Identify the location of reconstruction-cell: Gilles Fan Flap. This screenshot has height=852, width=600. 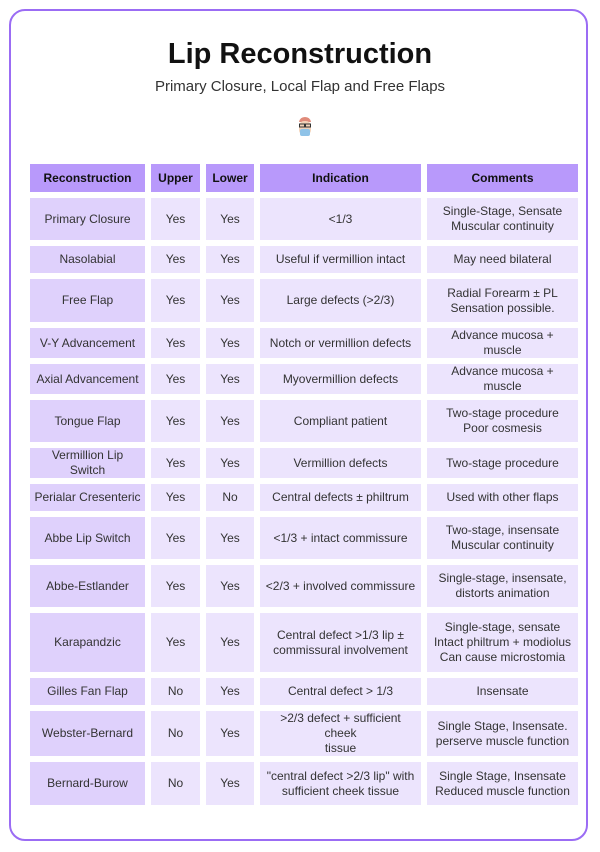
(87, 691).